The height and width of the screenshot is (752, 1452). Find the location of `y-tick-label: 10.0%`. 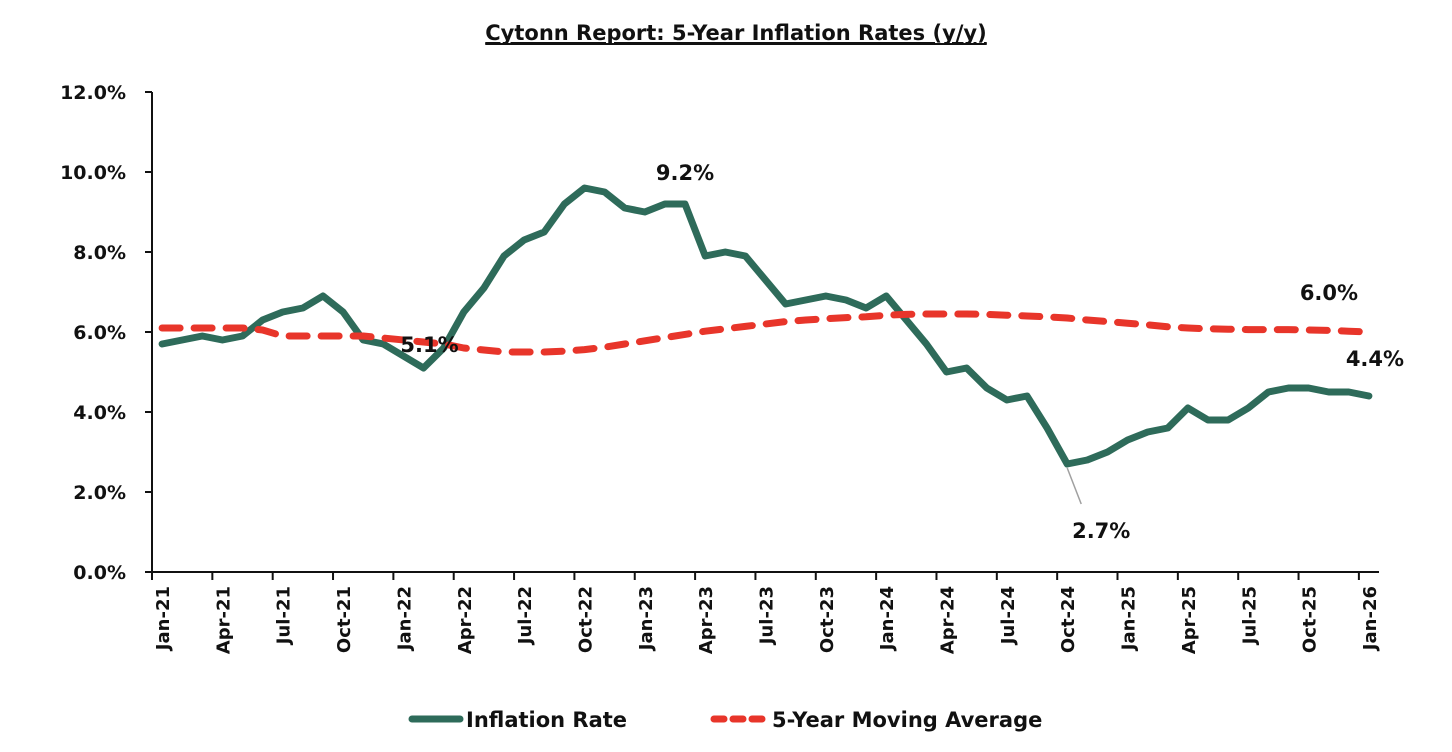

y-tick-label: 10.0% is located at coordinates (93, 173).